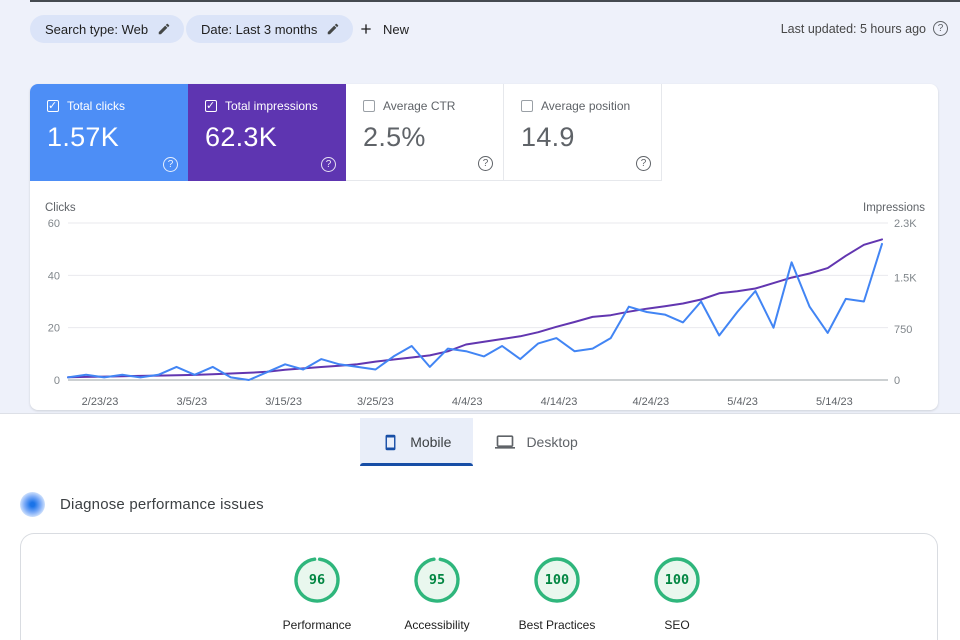 The width and height of the screenshot is (960, 640). I want to click on metric-label: Total impressions, so click(271, 106).